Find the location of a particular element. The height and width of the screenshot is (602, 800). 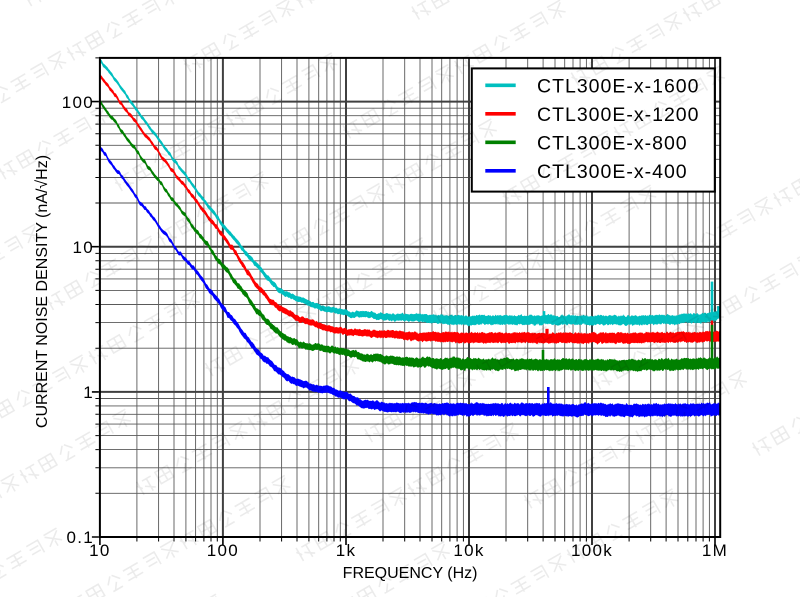

svg-text: 100k is located at coordinates (592, 550).